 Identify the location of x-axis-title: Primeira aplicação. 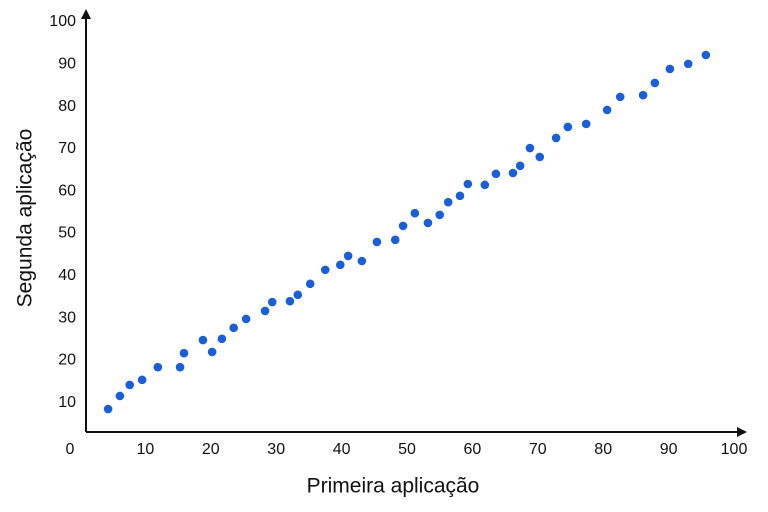
(393, 486).